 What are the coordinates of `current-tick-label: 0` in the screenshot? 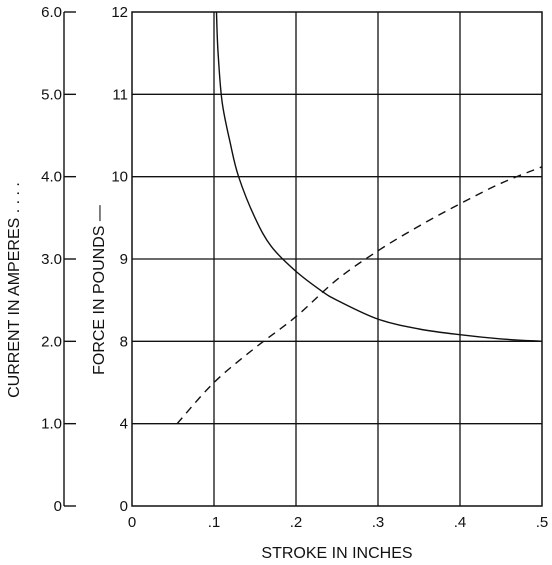 It's located at (58, 506).